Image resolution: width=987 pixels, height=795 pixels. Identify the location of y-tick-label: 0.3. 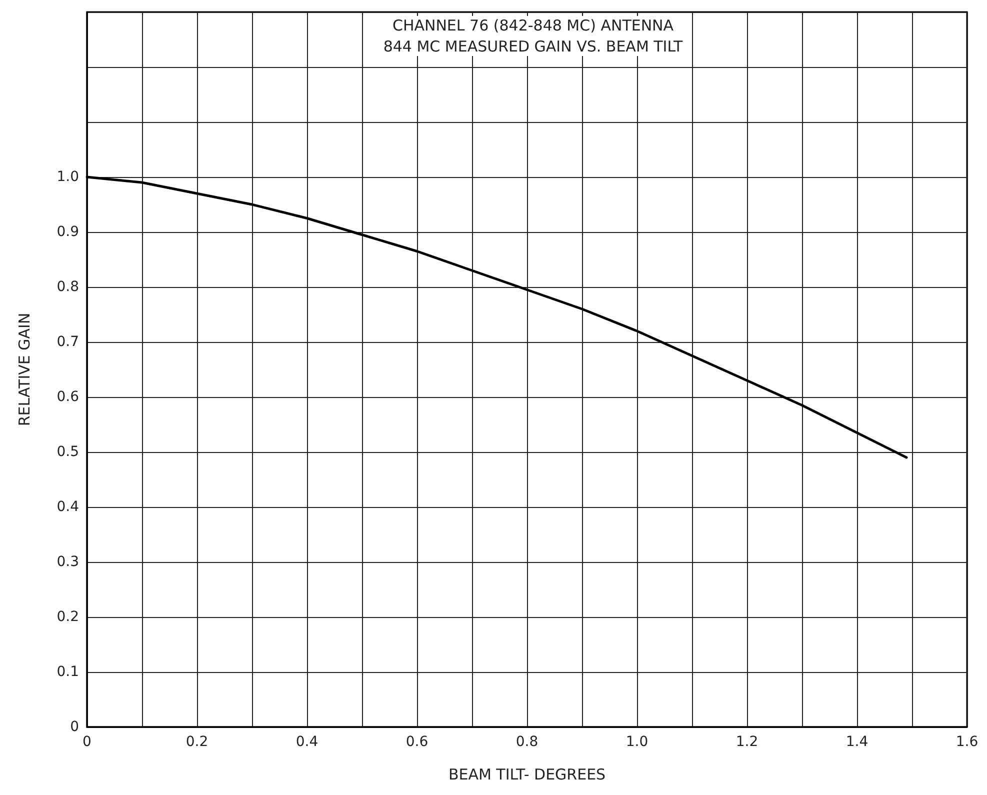
(67, 562).